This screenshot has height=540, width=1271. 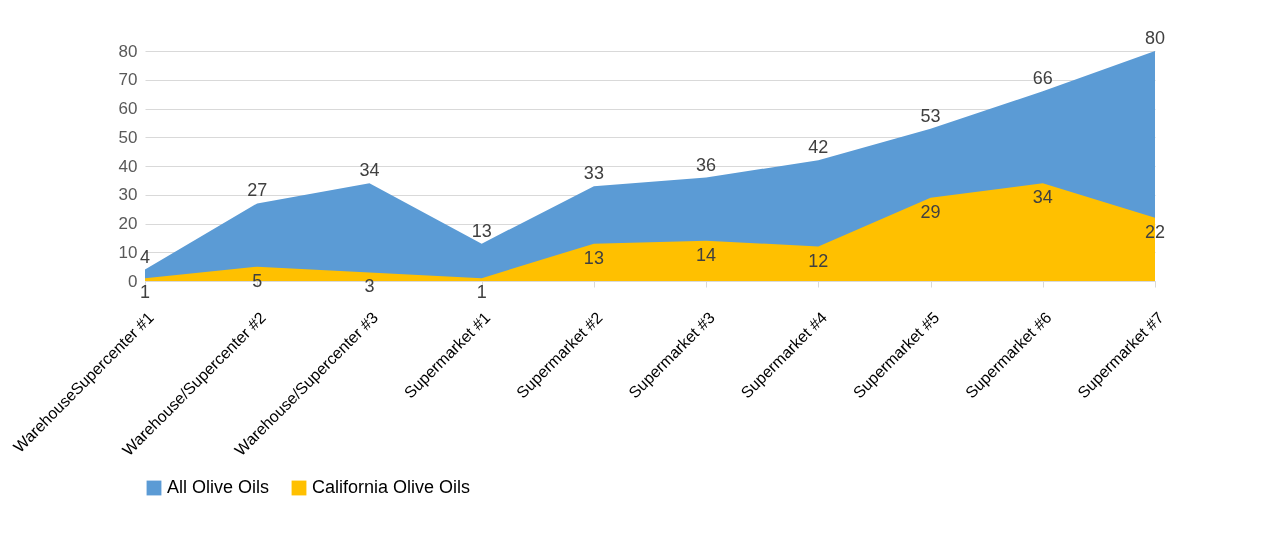 What do you see at coordinates (706, 254) in the screenshot?
I see `data-label: 14` at bounding box center [706, 254].